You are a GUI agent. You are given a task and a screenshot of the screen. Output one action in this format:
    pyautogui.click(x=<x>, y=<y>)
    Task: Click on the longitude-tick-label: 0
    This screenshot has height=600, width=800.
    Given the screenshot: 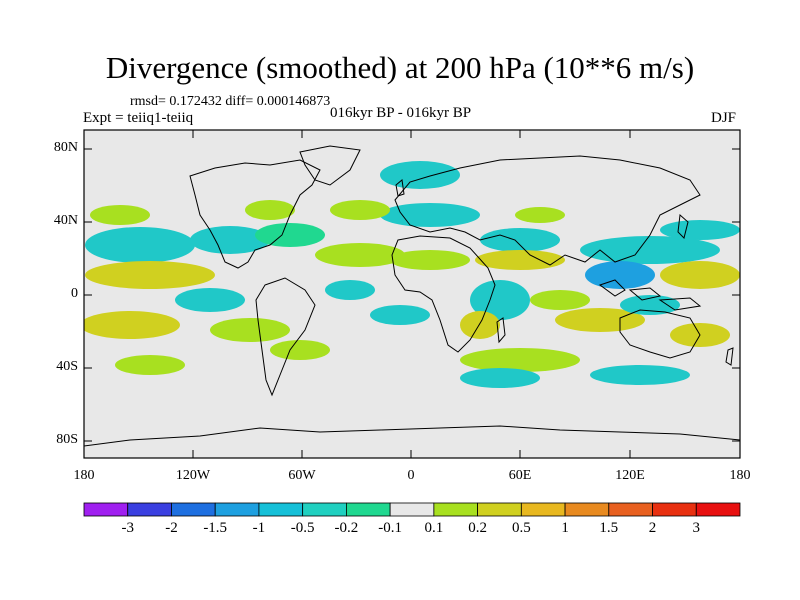 What is the action you would take?
    pyautogui.click(x=411, y=475)
    